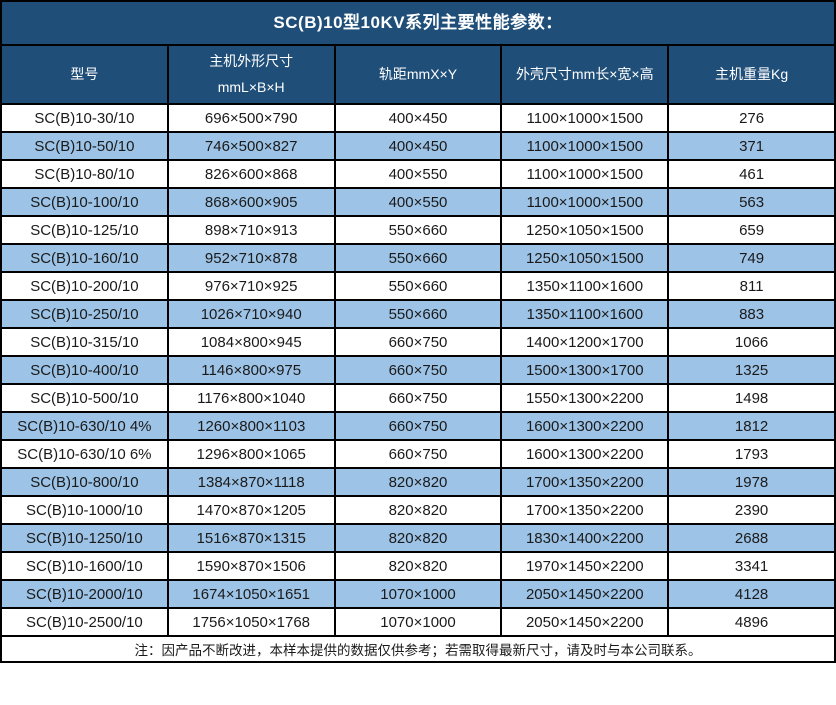 Image resolution: width=836 pixels, height=705 pixels. Describe the element at coordinates (251, 426) in the screenshot. I see `table-cell: 1260×800×1103` at that location.